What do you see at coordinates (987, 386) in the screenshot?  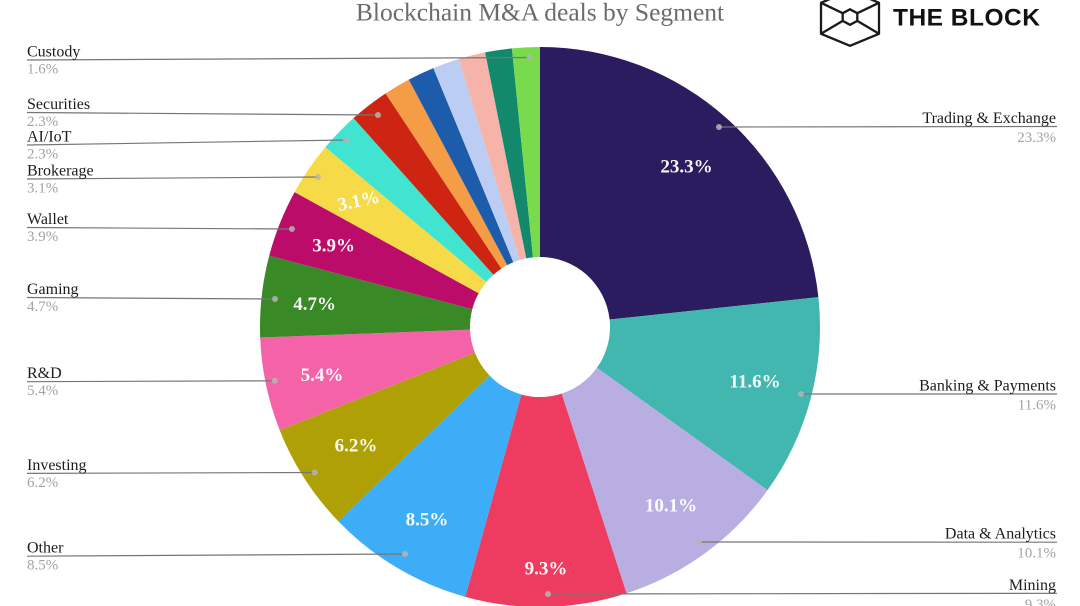 I see `svg-text: Banking & Payments` at bounding box center [987, 386].